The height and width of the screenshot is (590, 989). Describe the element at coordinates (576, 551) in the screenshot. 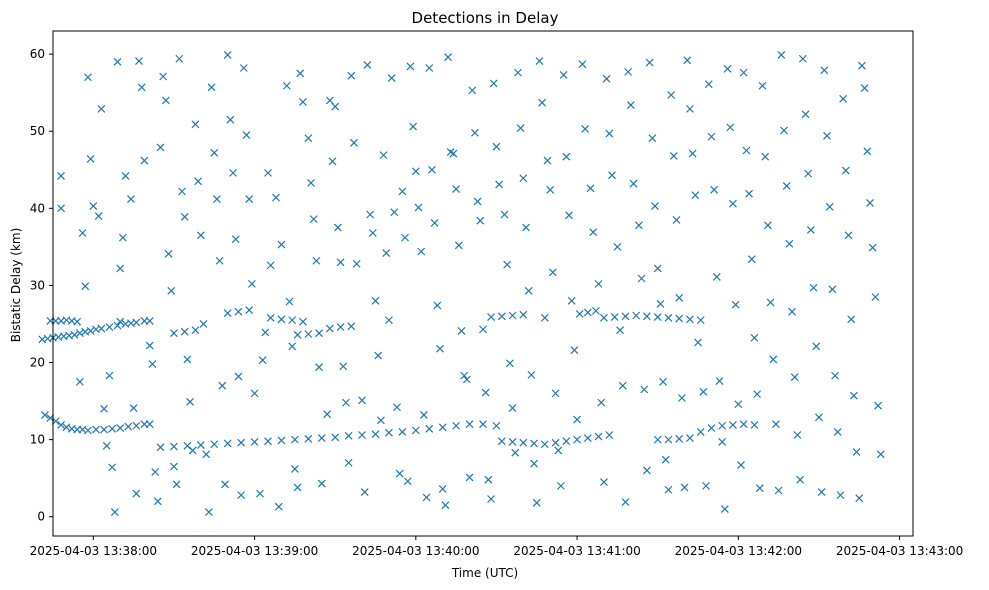

I see `x-tick-label: 2025-04-03 13:41:00` at that location.